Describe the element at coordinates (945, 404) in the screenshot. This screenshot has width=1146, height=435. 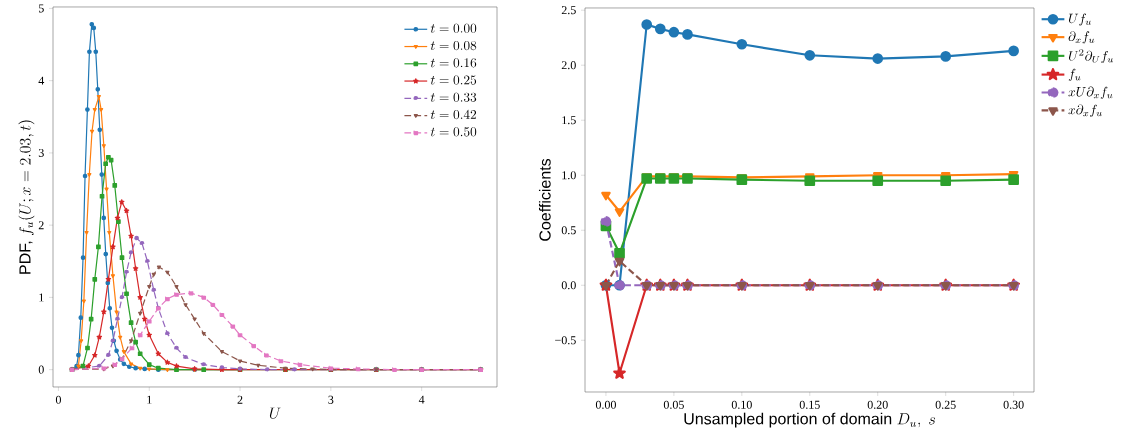
I see `x-tick-label: 0.25` at that location.